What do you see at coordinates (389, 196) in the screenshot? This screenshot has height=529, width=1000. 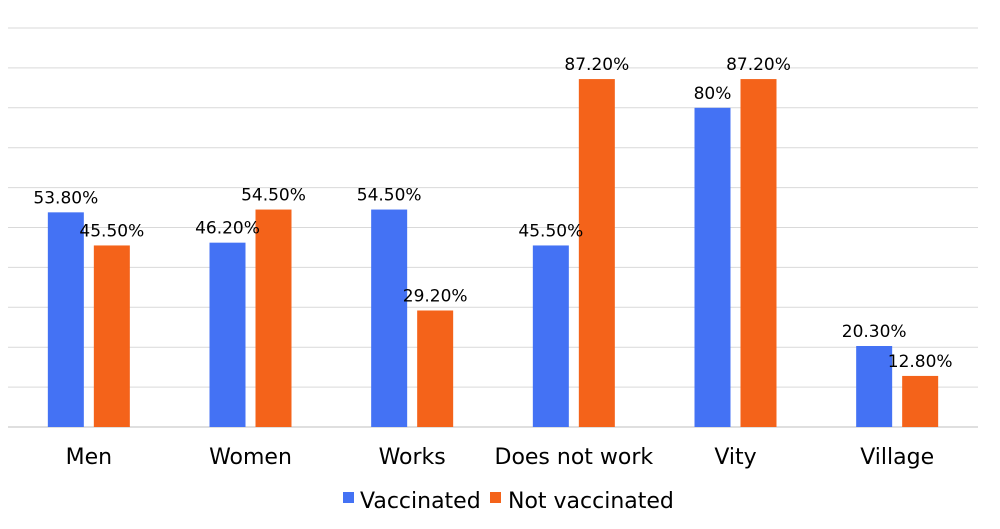 I see `value-label-vaccinated: 54.50%` at bounding box center [389, 196].